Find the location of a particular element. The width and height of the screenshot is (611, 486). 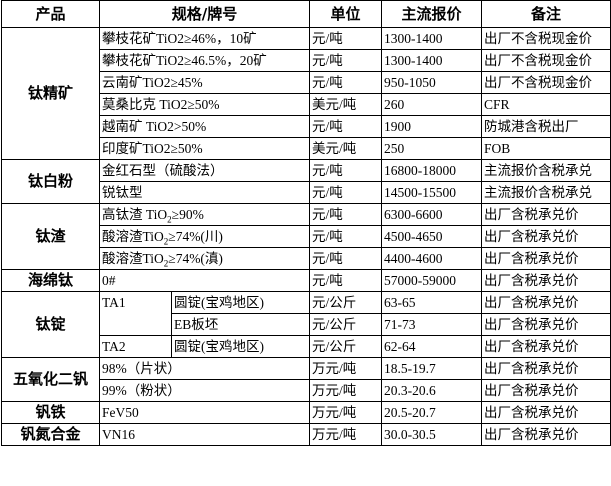

spec-cell: 印度矿TiO2≥50% is located at coordinates (204, 148).